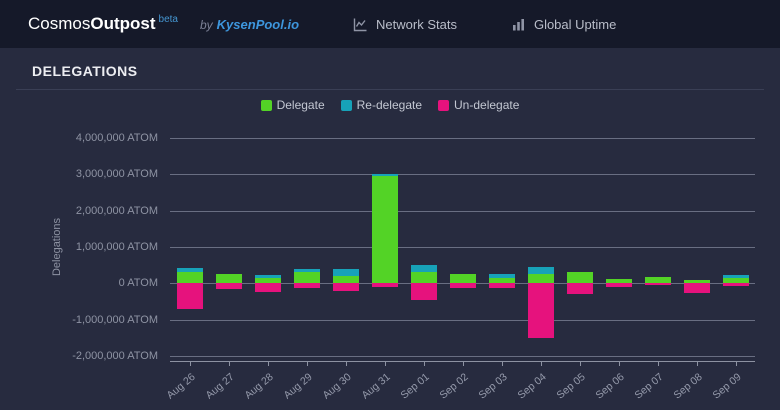 The width and height of the screenshot is (780, 410). Describe the element at coordinates (300, 105) in the screenshot. I see `legend-label: Delegate` at that location.